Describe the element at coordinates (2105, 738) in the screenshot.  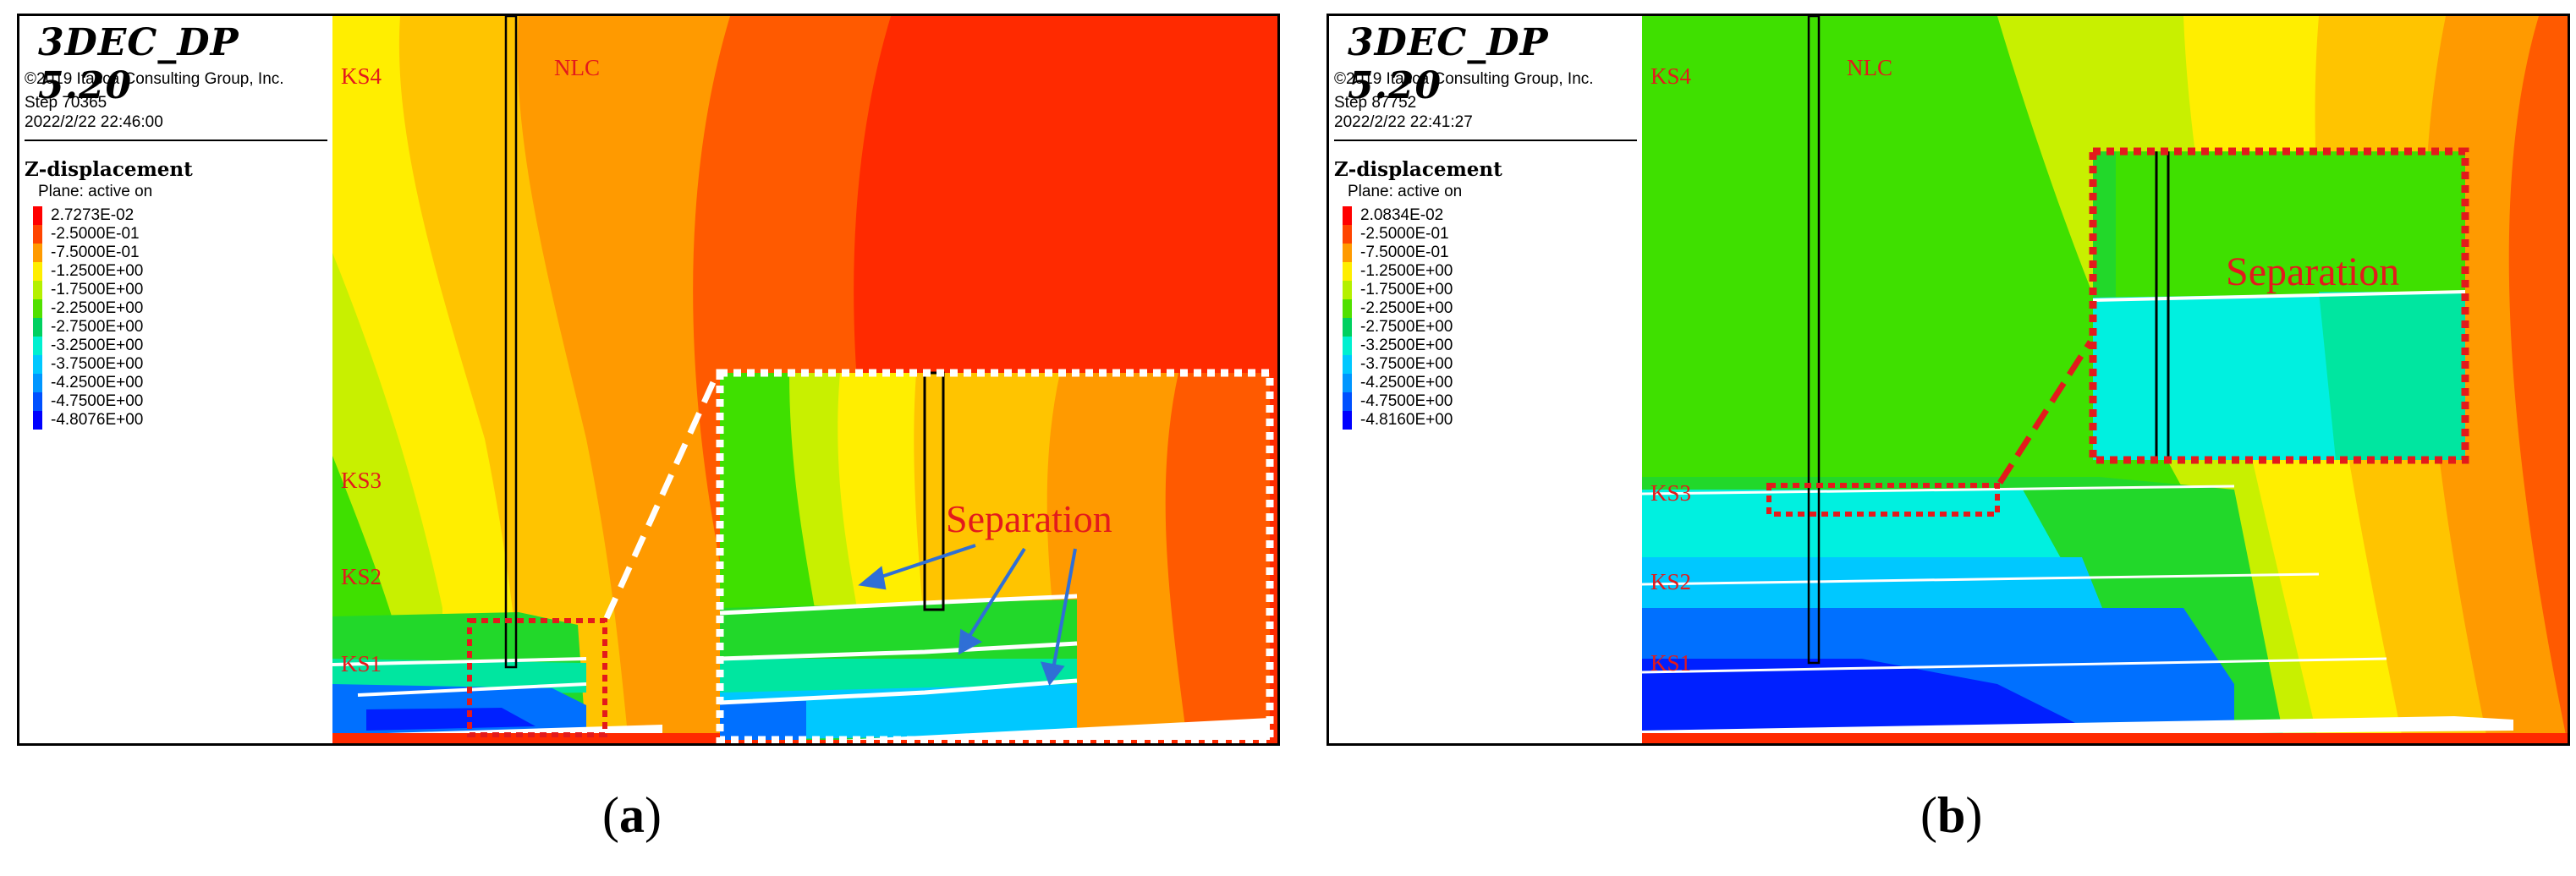
I see `bottom-layer` at that location.